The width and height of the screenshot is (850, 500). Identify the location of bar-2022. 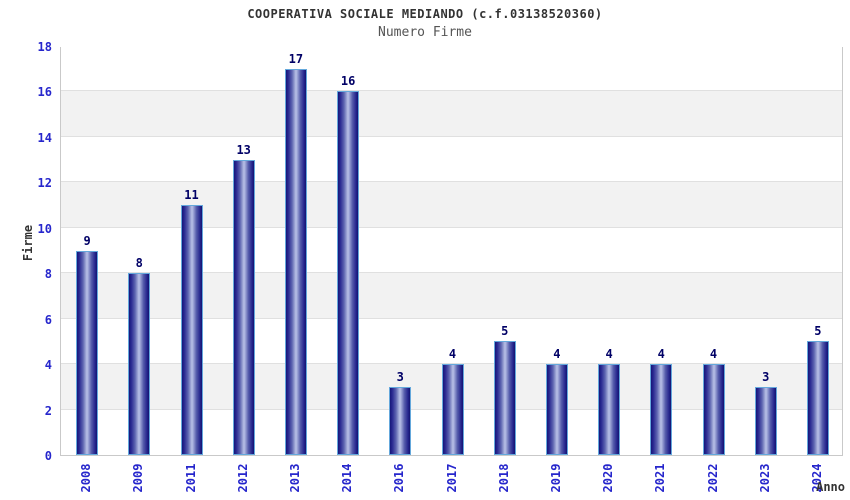
(713, 409).